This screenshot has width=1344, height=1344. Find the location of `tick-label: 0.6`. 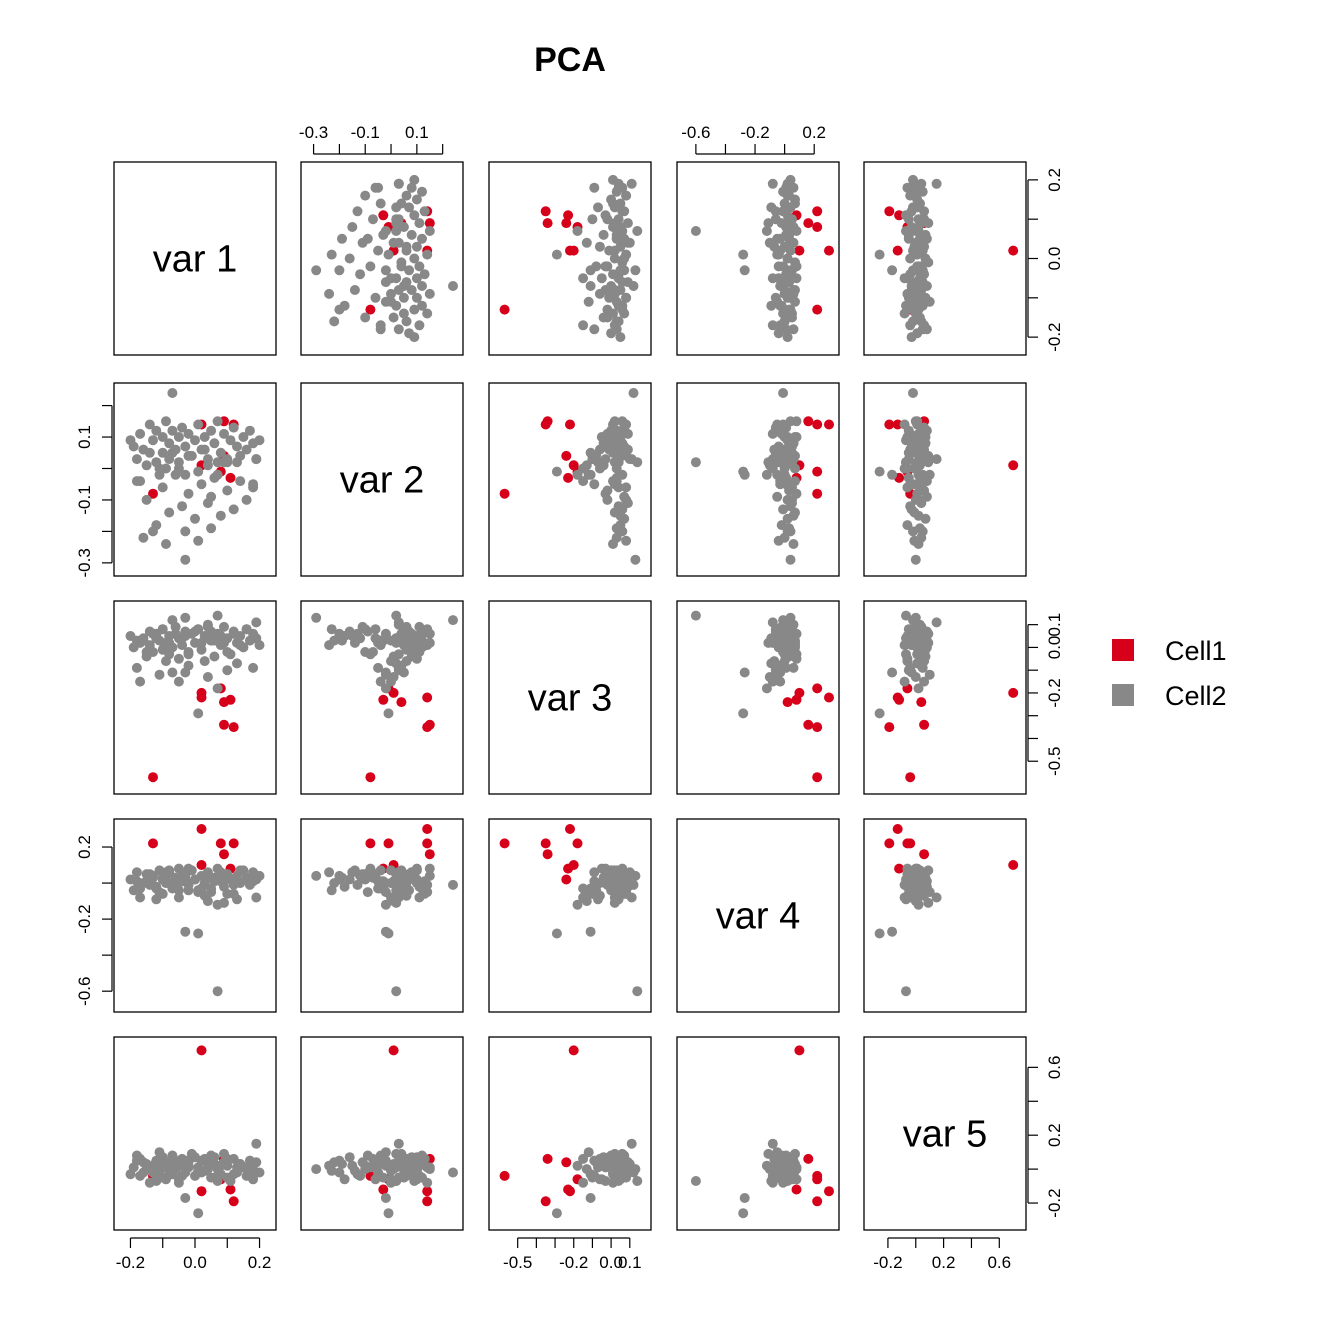

tick-label: 0.6 is located at coordinates (1054, 1068).